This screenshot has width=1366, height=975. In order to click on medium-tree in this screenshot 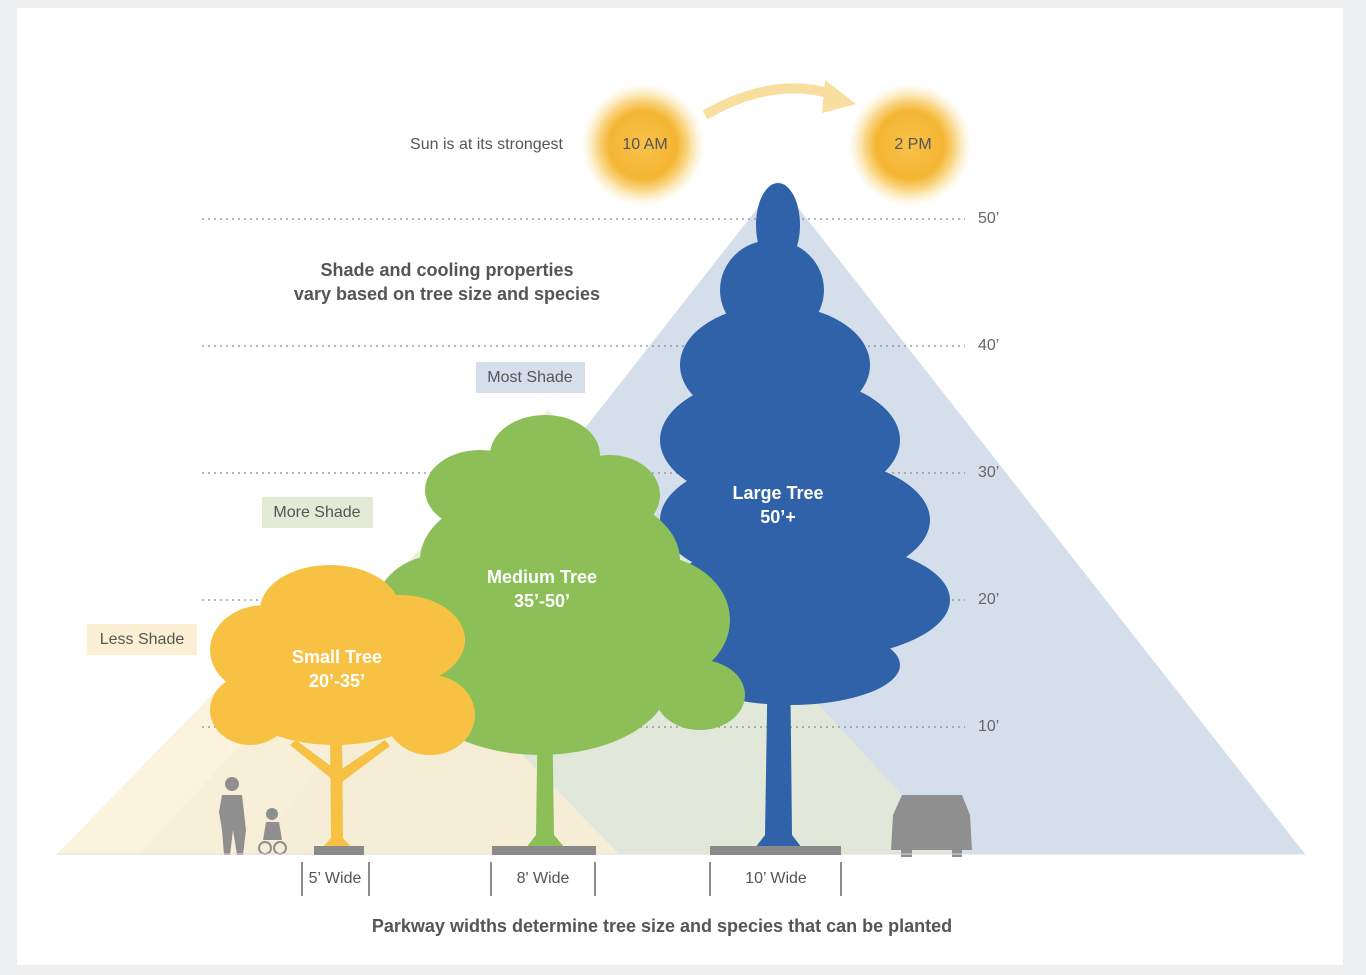, I will do `click(560, 631)`.